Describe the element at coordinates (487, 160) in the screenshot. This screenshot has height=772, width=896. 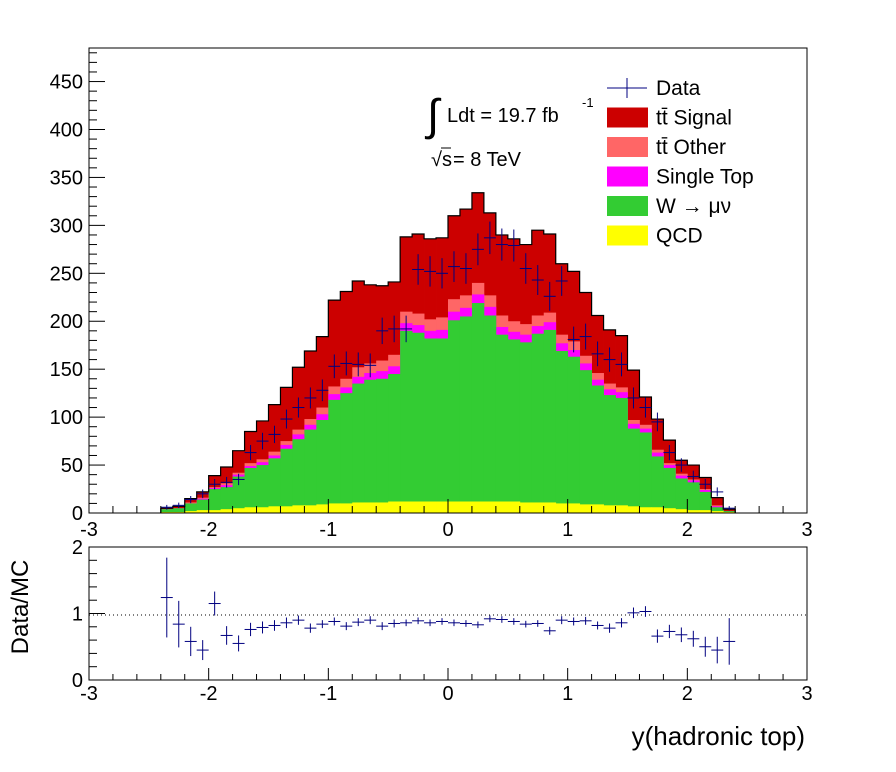
I see `energy-text: = 8 TeV` at that location.